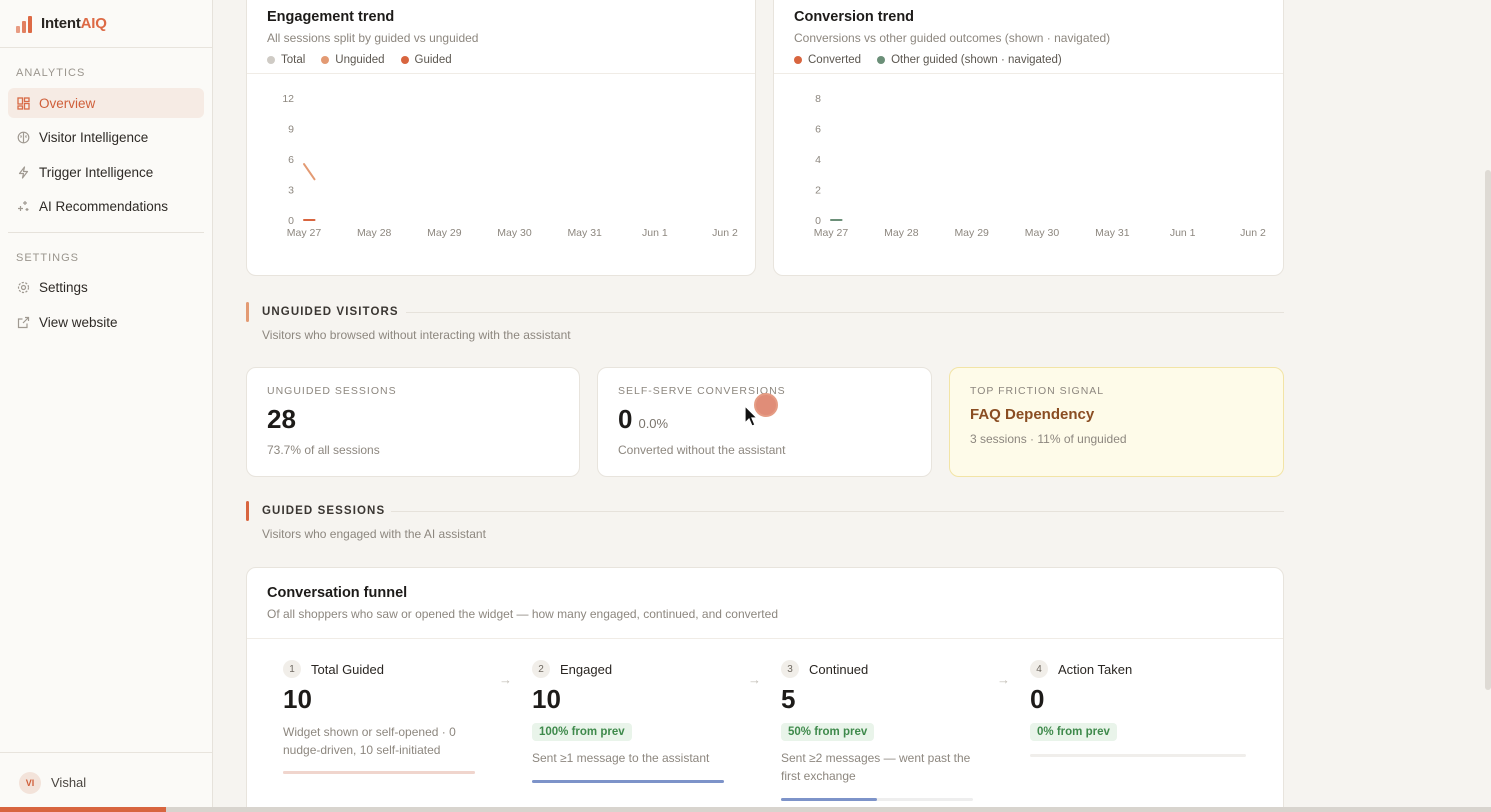 The height and width of the screenshot is (812, 1491). I want to click on engagement-x-tick: May 31, so click(584, 233).